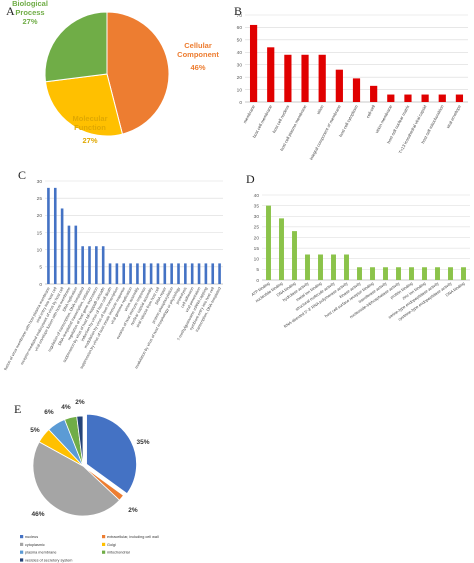 This screenshot has height=563, width=474. I want to click on pie-a-label: Molecular Function, so click(89, 123).